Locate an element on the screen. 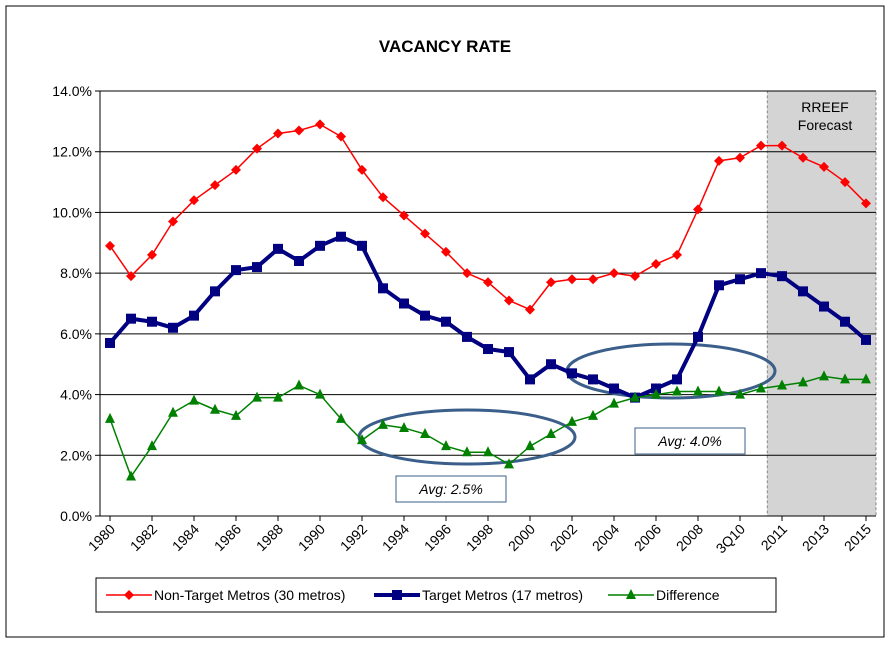  y-tick-label: 4.0% is located at coordinates (76, 395).